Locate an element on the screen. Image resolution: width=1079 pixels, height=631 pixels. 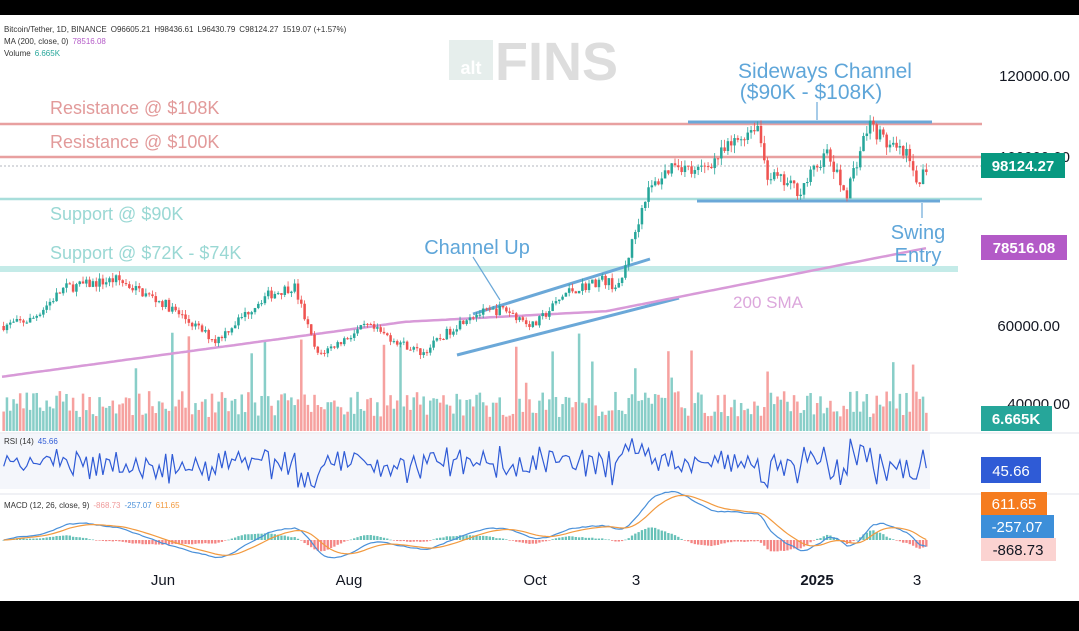
volume-value: 6.665K is located at coordinates (1016, 419).